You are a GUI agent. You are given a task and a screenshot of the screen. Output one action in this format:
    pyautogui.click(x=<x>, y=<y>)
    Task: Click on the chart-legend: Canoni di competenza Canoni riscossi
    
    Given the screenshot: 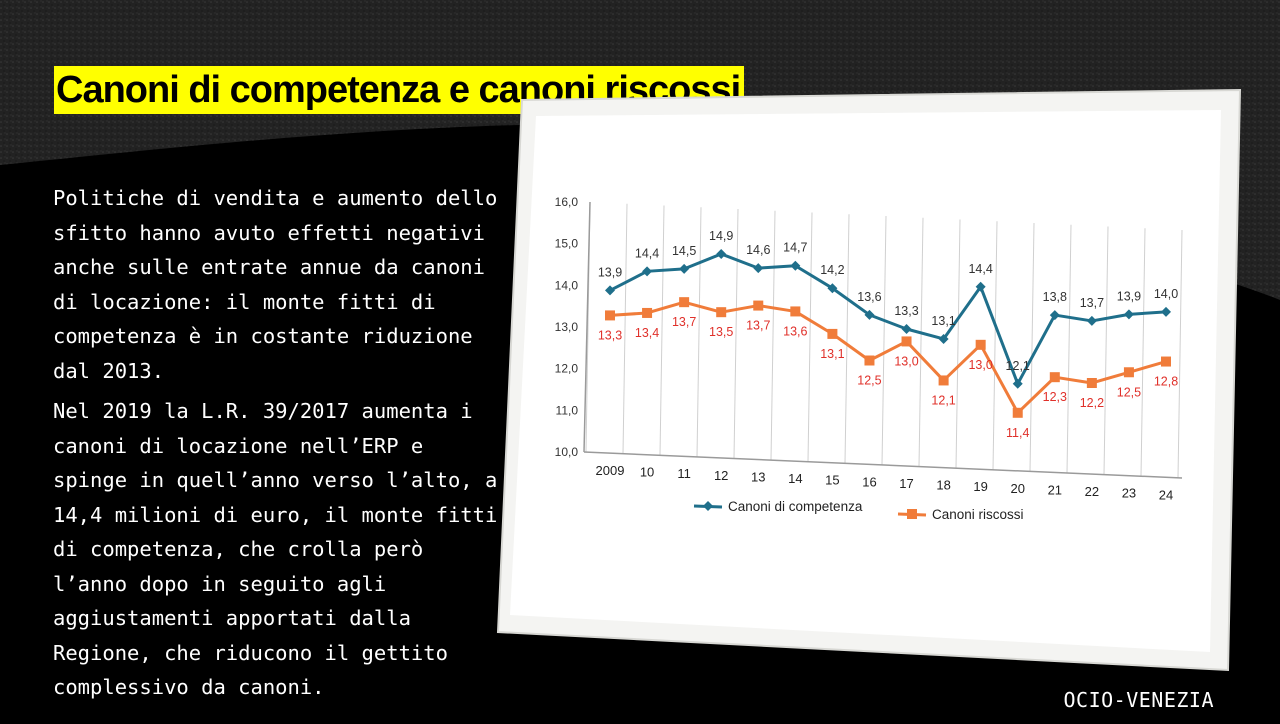 What is the action you would take?
    pyautogui.click(x=858, y=510)
    